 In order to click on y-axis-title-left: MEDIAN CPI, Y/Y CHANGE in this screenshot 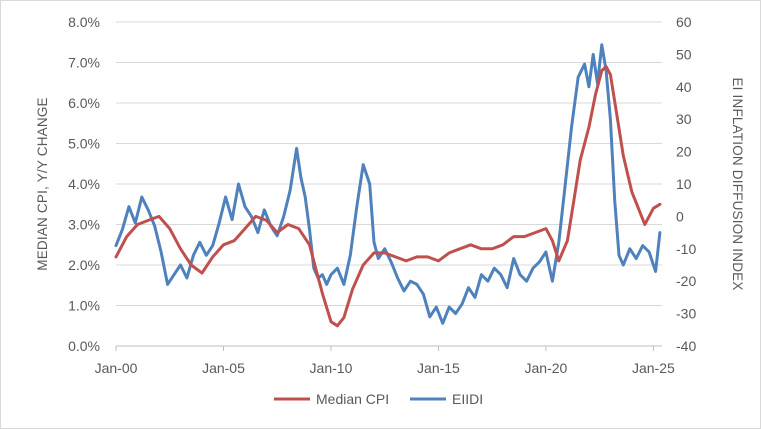, I will do `click(42, 183)`.